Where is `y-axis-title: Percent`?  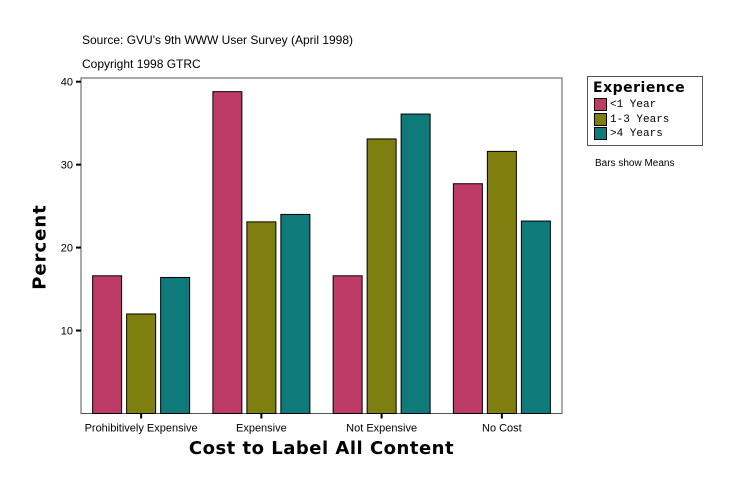
y-axis-title: Percent is located at coordinates (40, 247).